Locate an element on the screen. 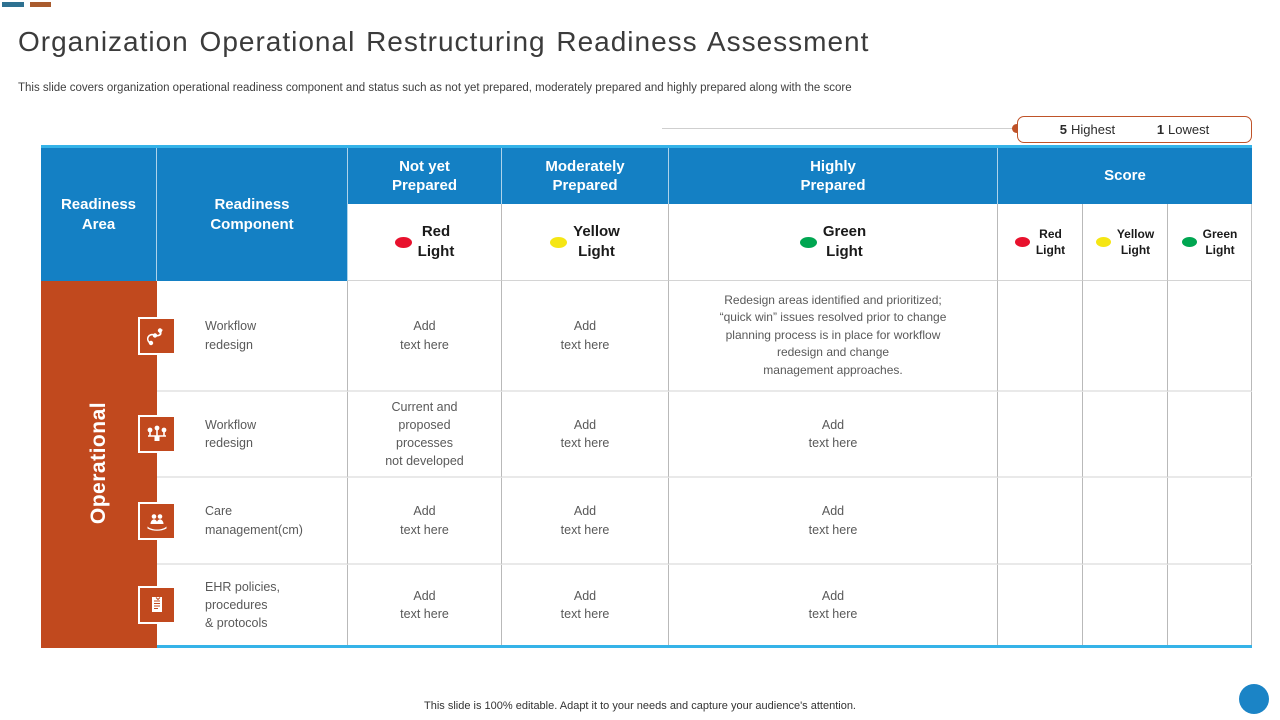 This screenshot has width=1280, height=720. readiness-area-band: Operational is located at coordinates (99, 464).